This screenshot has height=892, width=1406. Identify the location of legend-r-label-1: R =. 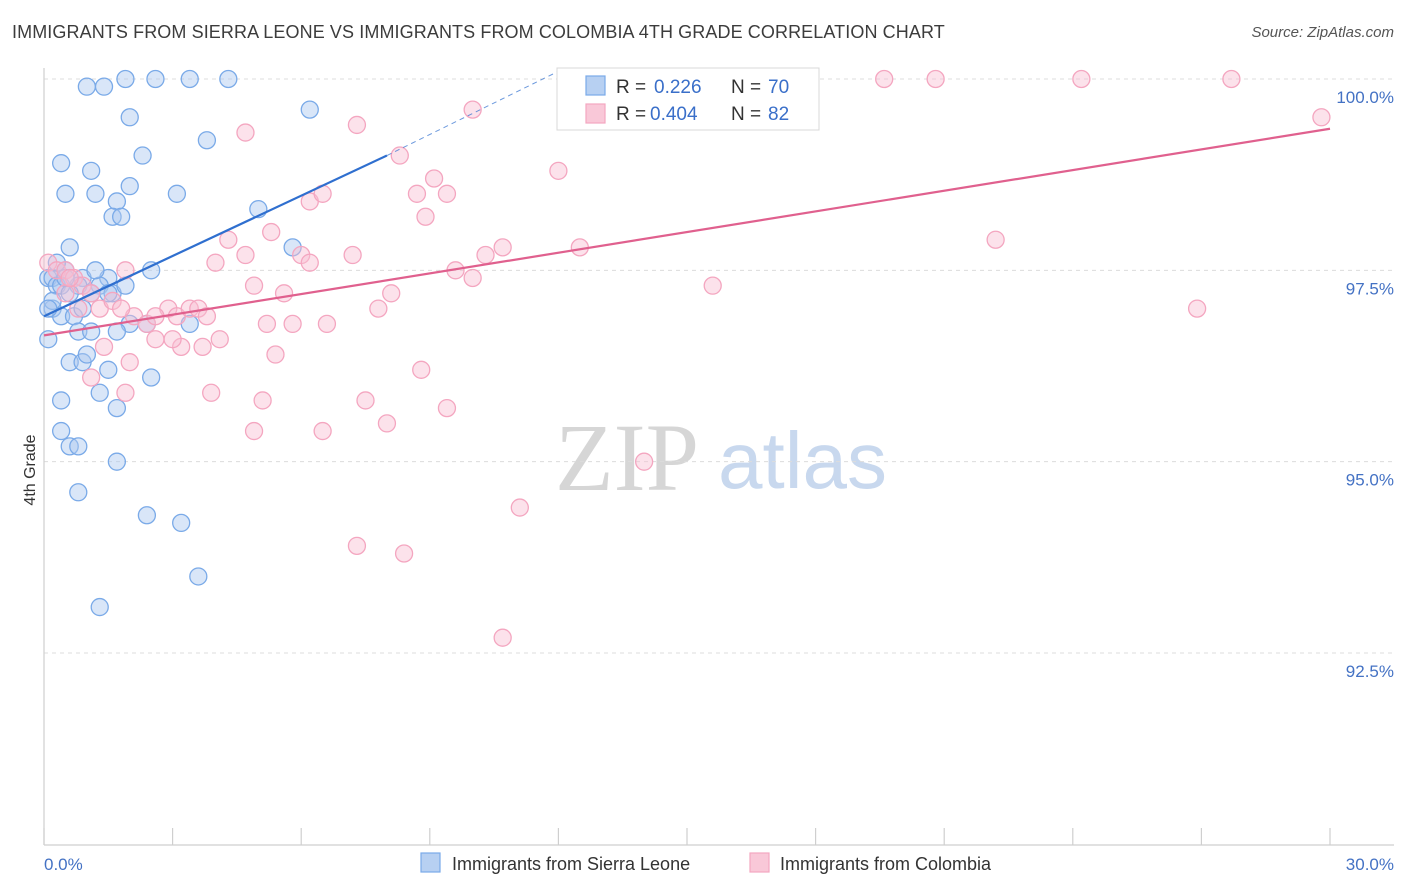
(631, 114).